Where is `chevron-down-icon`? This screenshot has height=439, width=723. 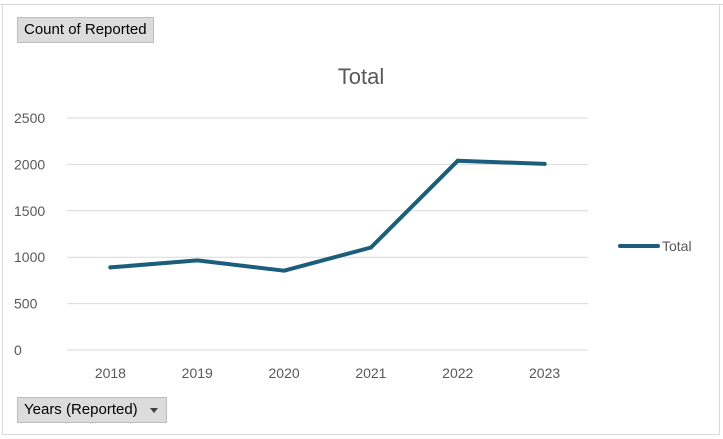 chevron-down-icon is located at coordinates (153, 410).